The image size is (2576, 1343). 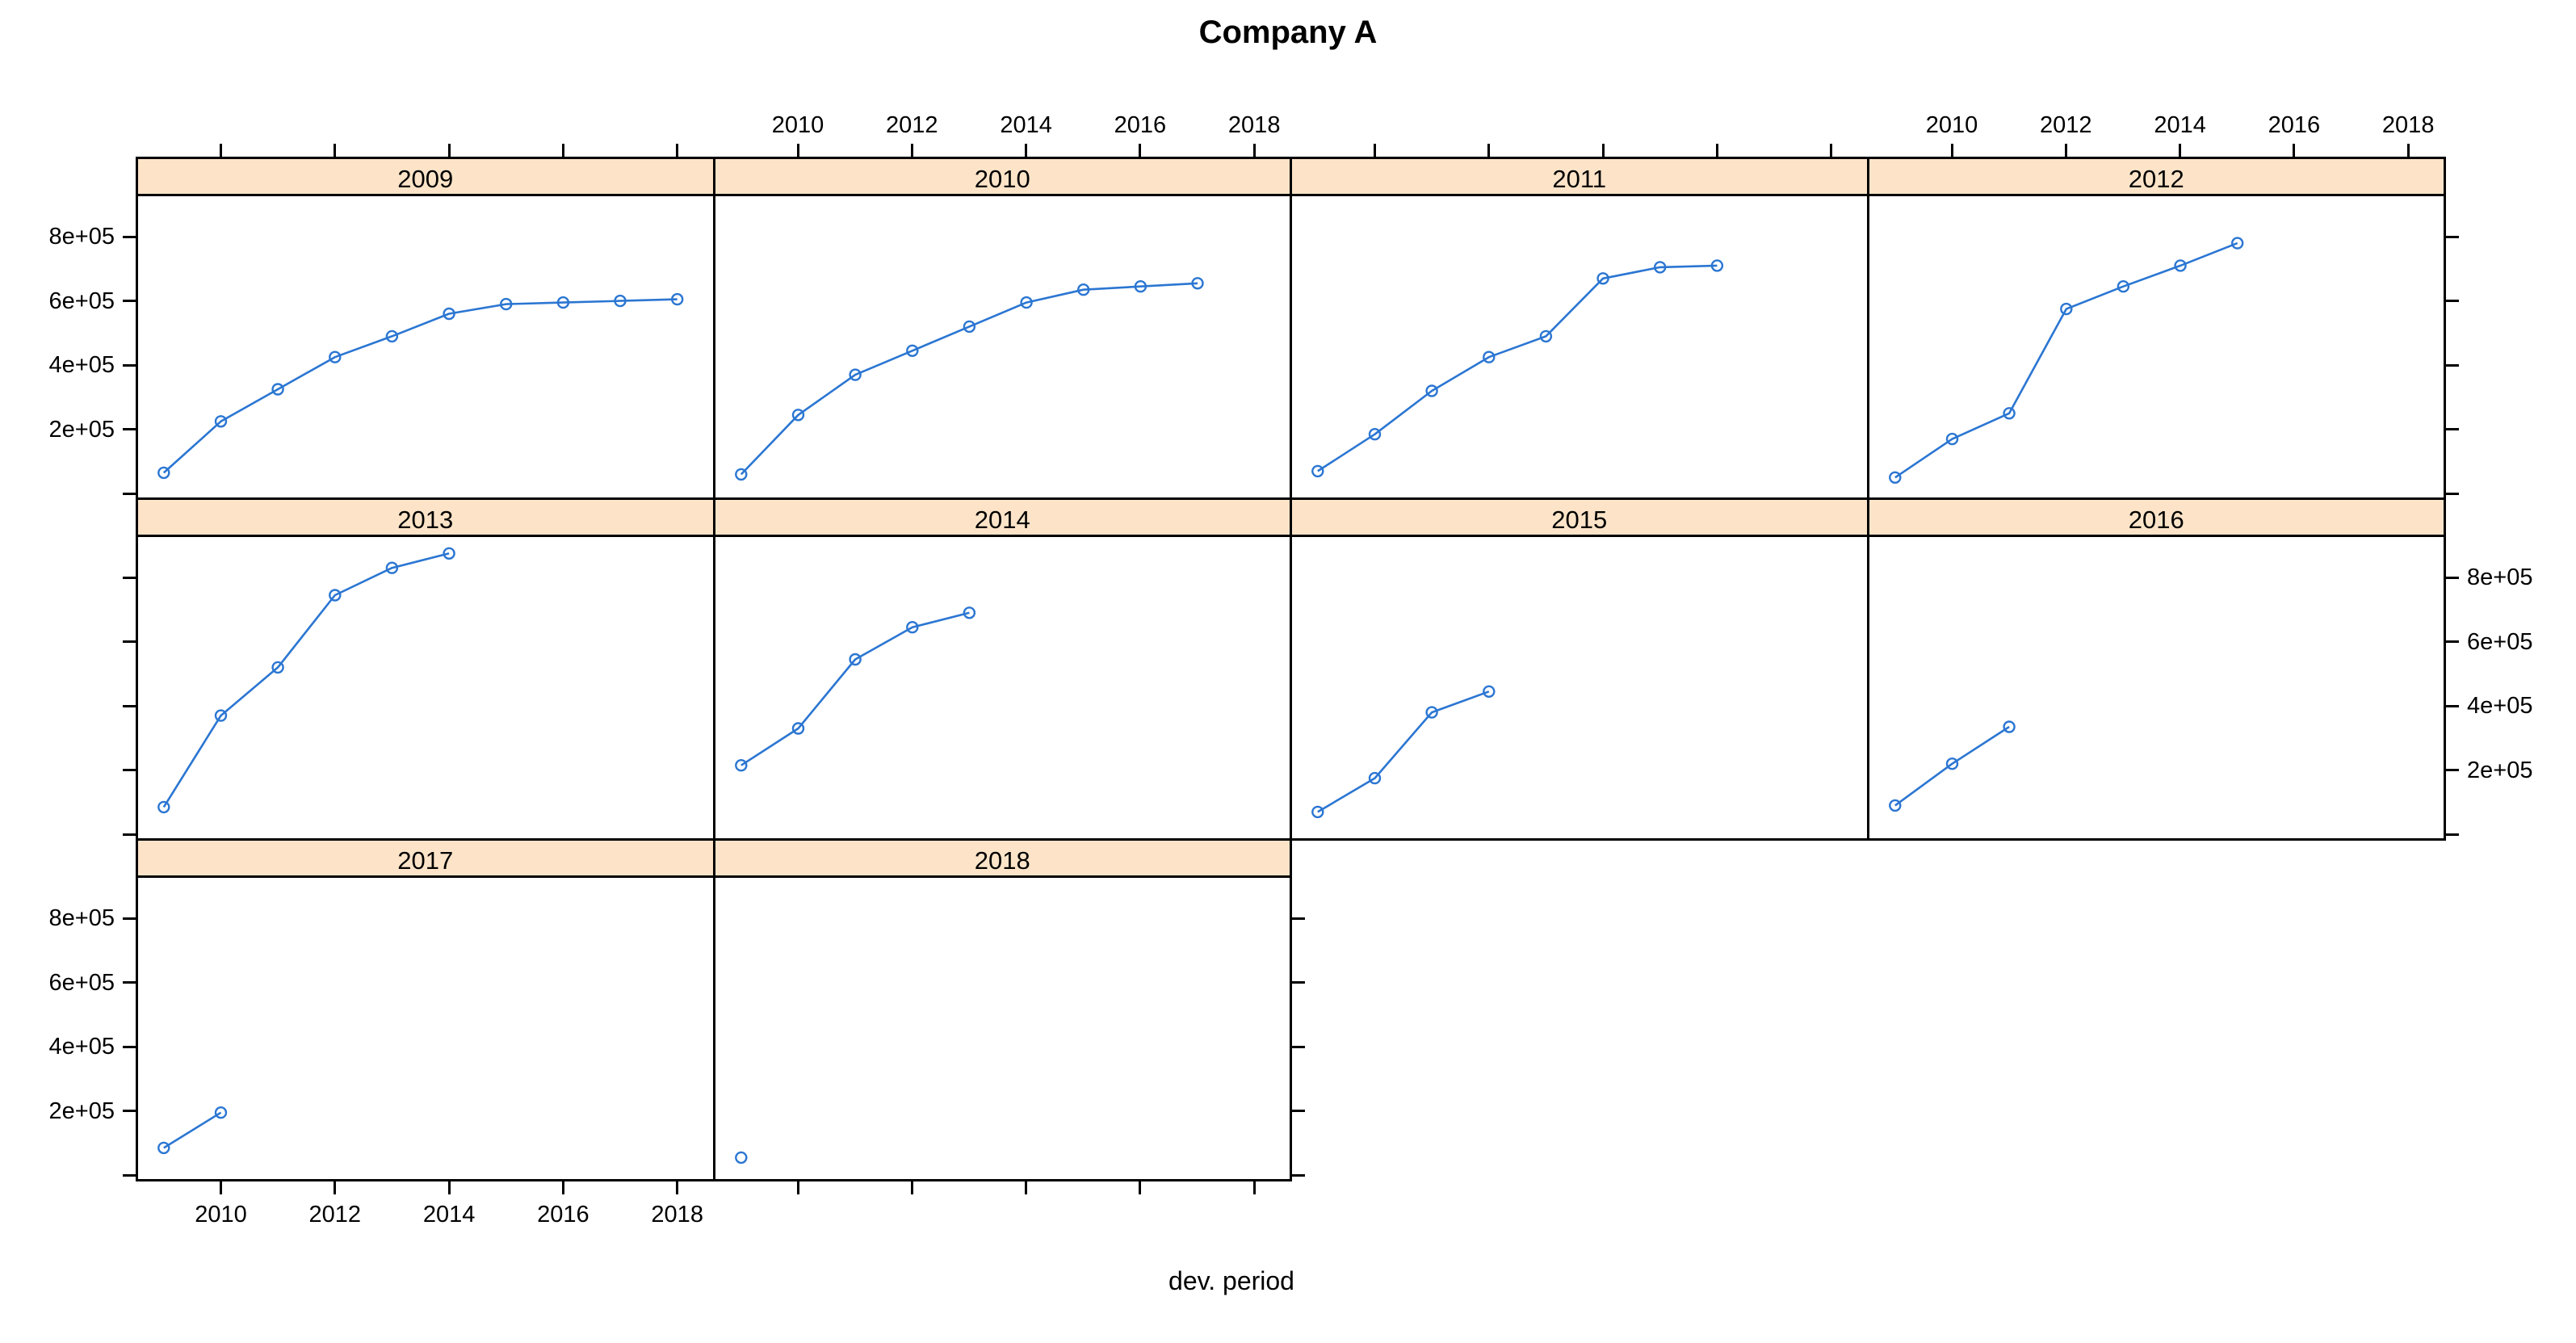 What do you see at coordinates (2500, 770) in the screenshot?
I see `y-tick-label-right: 2e+05` at bounding box center [2500, 770].